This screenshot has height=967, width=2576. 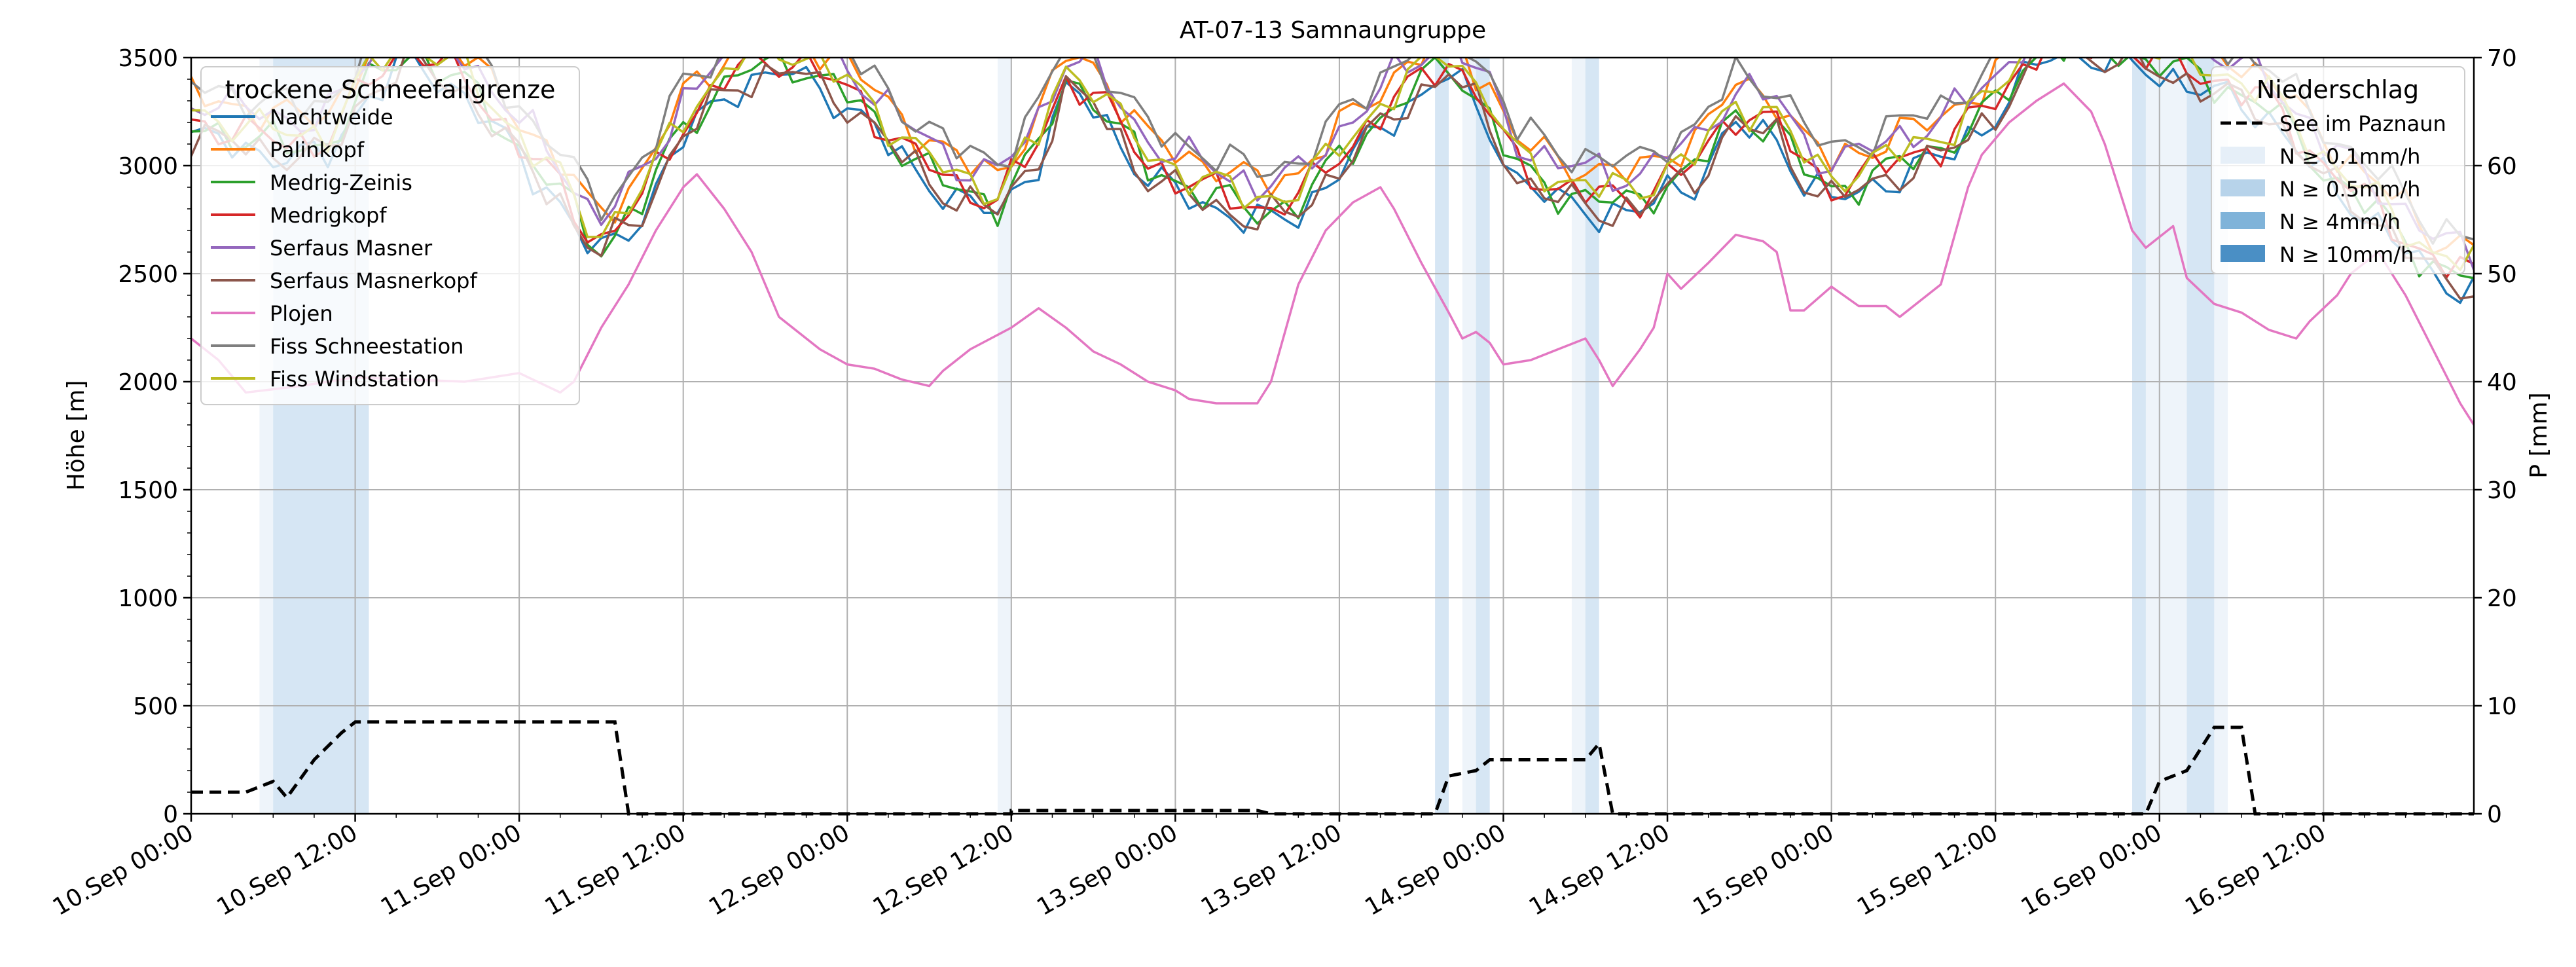 What do you see at coordinates (390, 89) in the screenshot?
I see `legend-snowline-title: trockene Schneefallgrenze` at bounding box center [390, 89].